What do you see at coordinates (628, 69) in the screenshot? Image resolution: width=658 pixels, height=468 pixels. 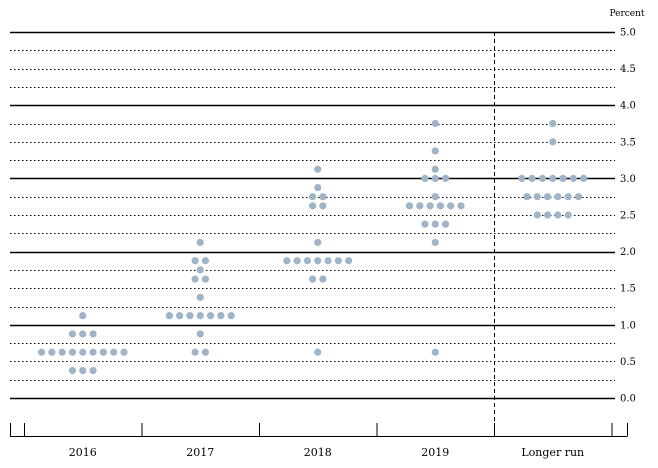 I see `y-tick-label: 4.5` at bounding box center [628, 69].